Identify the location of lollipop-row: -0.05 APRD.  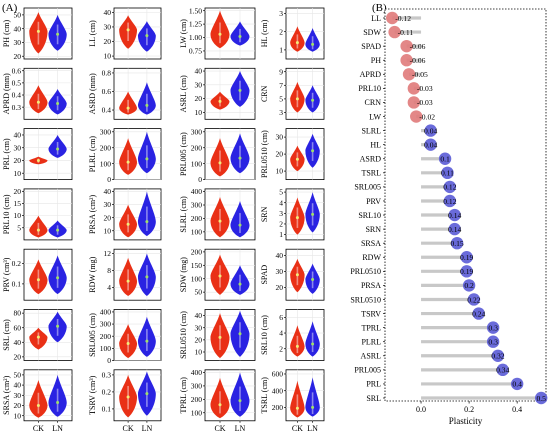
(394, 74).